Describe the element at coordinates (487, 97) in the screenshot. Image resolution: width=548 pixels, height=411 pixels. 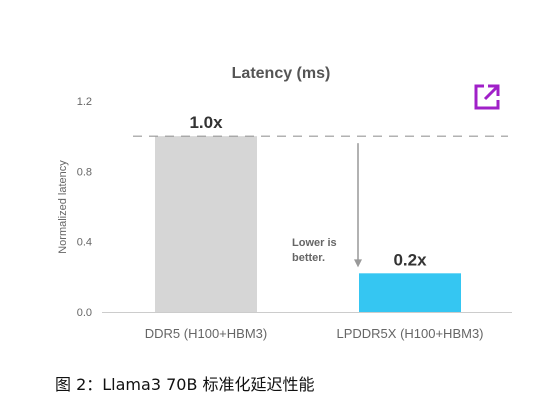
I see `external-link-icon` at that location.